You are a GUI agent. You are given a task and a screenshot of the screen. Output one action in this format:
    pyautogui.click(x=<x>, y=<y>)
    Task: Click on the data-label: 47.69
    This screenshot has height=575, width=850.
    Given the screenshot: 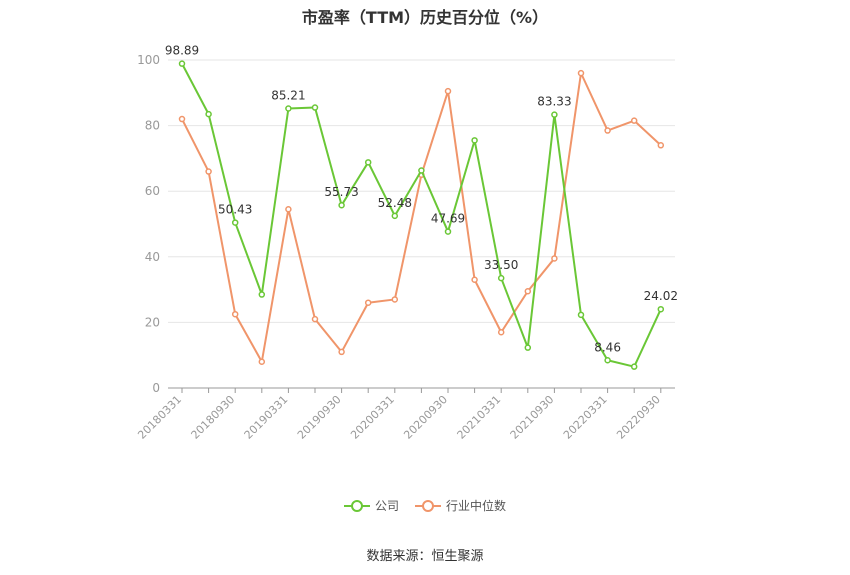 What is the action you would take?
    pyautogui.click(x=448, y=219)
    